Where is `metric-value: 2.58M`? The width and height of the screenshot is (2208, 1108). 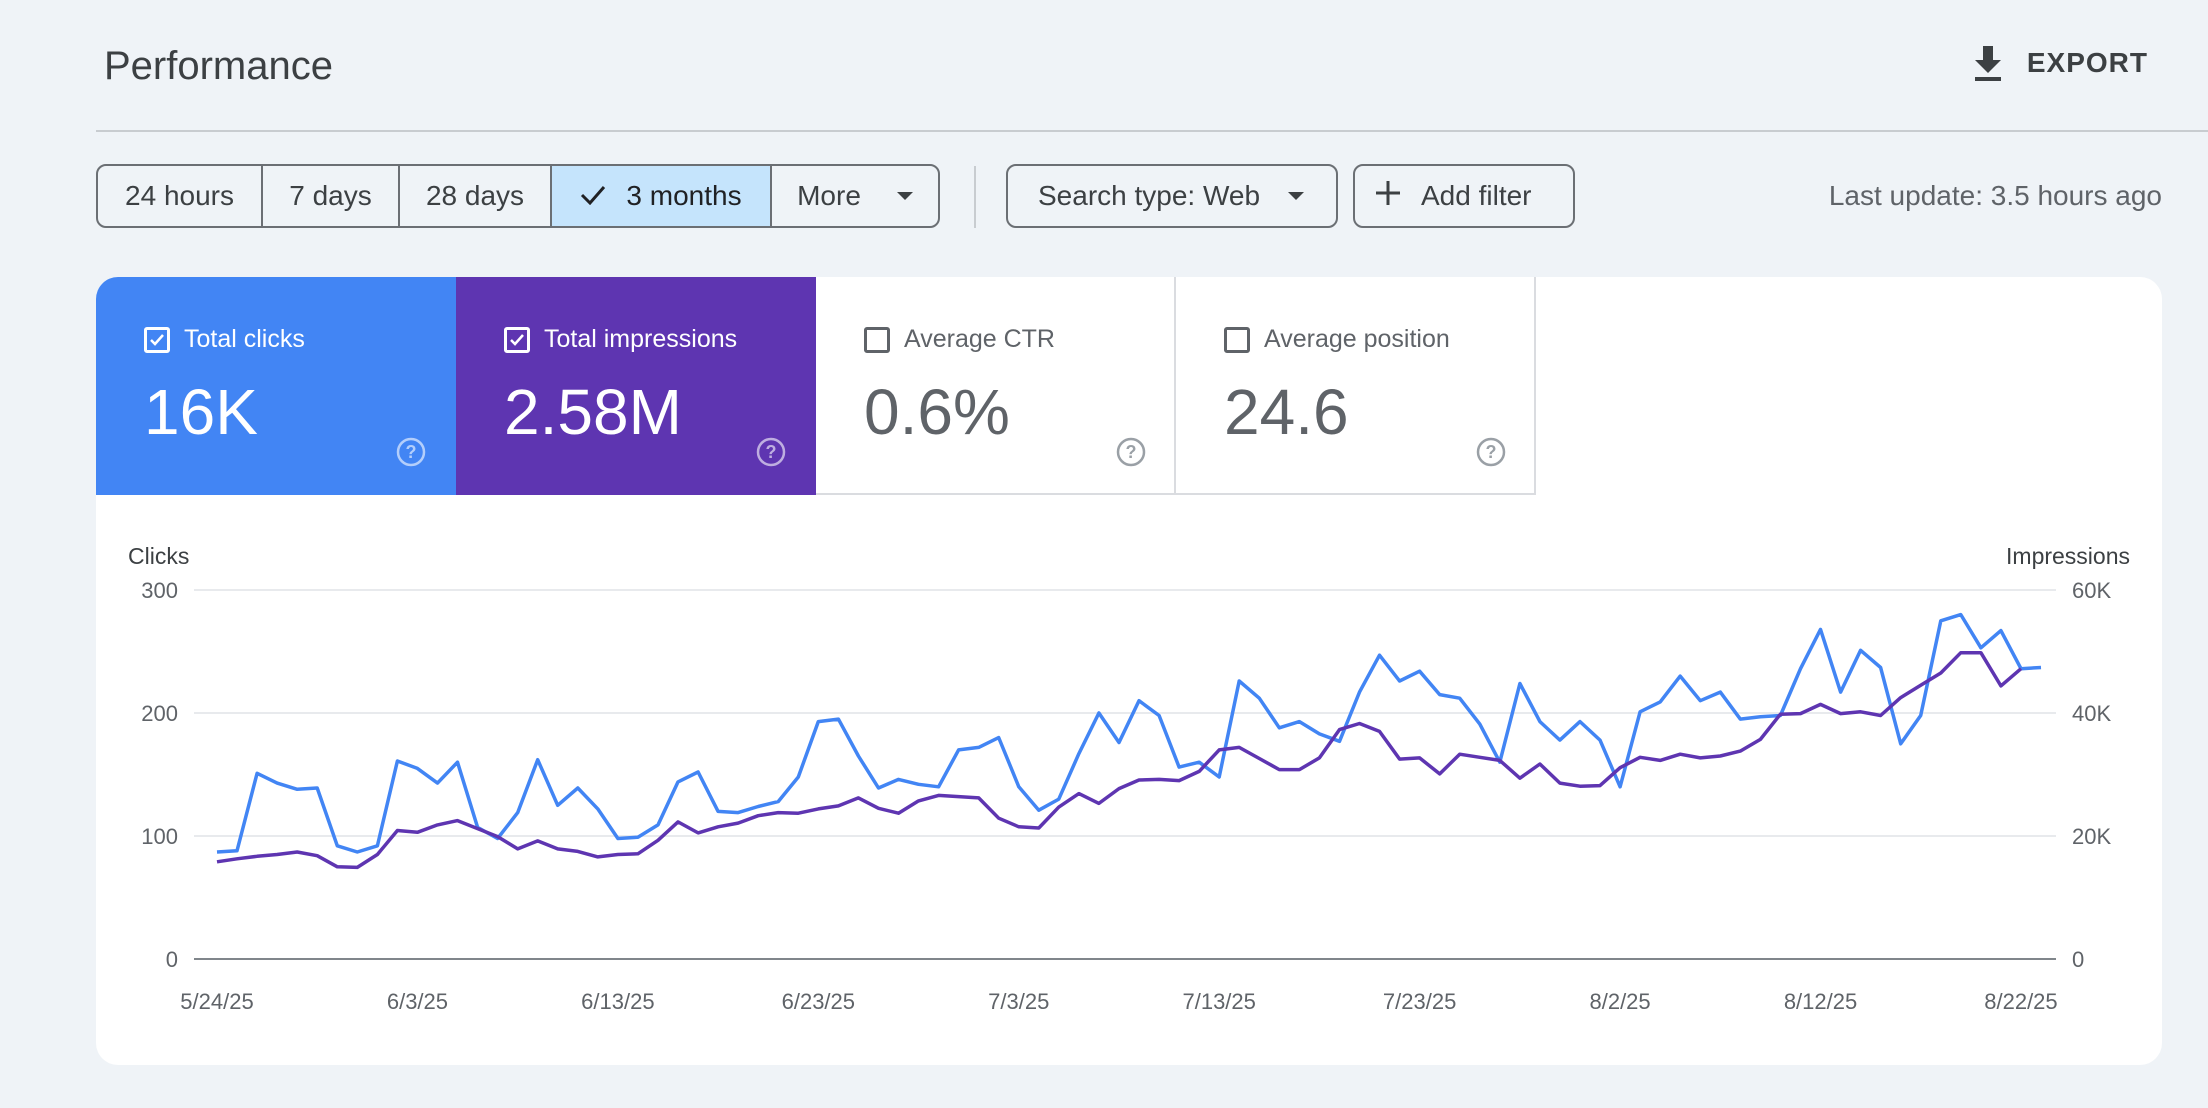 metric-value: 2.58M is located at coordinates (593, 412).